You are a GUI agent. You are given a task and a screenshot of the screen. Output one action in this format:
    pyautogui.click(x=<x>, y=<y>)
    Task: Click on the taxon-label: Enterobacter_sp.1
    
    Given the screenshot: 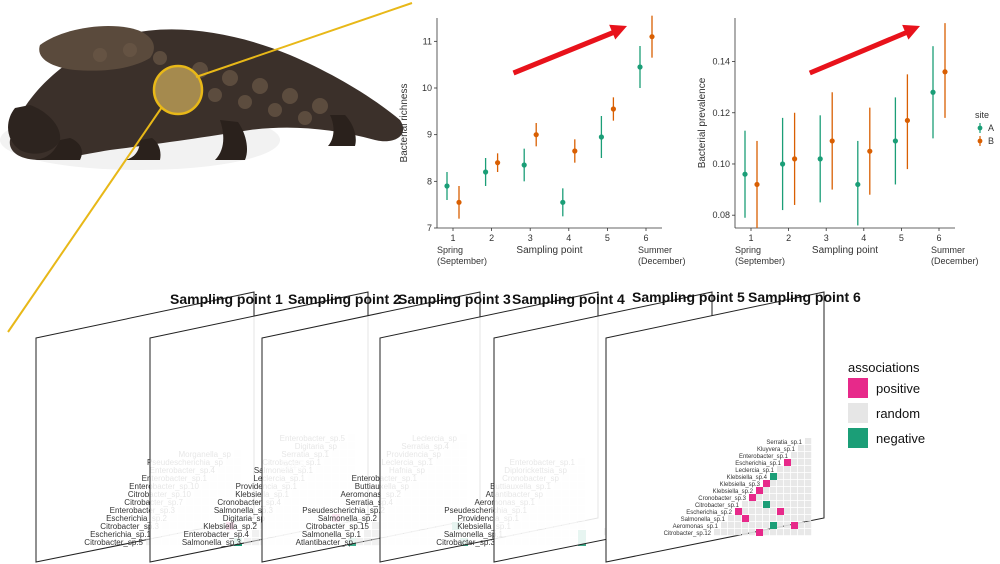 What is the action you would take?
    pyautogui.click(x=764, y=457)
    